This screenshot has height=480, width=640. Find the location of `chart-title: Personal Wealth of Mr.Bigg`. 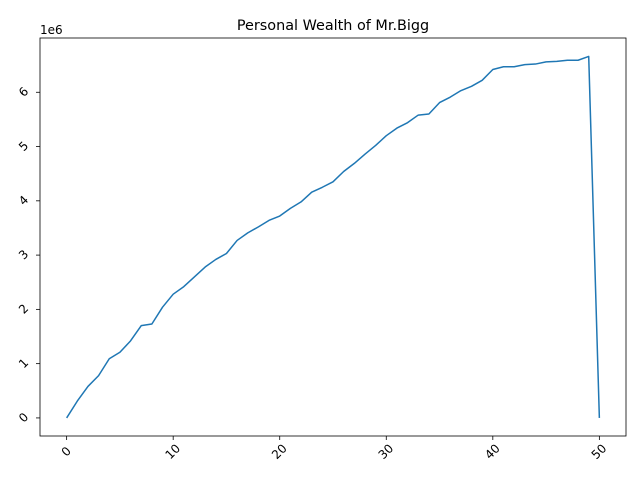

chart-title: Personal Wealth of Mr.Bigg is located at coordinates (333, 26).